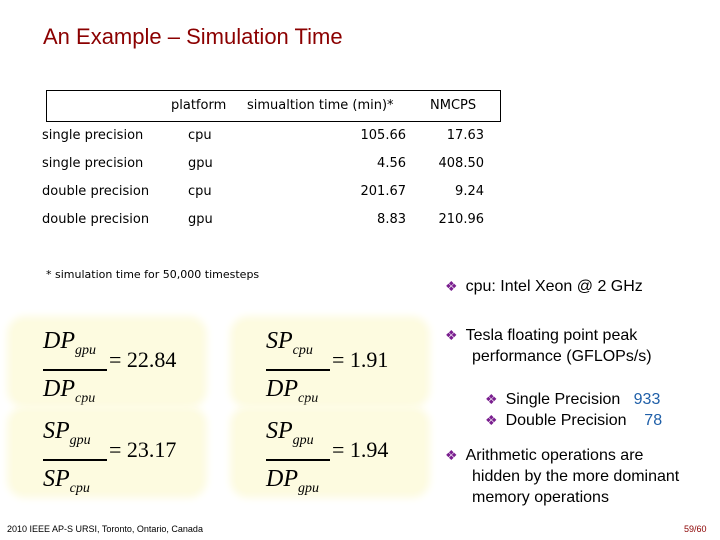 This screenshot has height=540, width=720. What do you see at coordinates (56, 478) in the screenshot?
I see `formula-denominator: SP` at bounding box center [56, 478].